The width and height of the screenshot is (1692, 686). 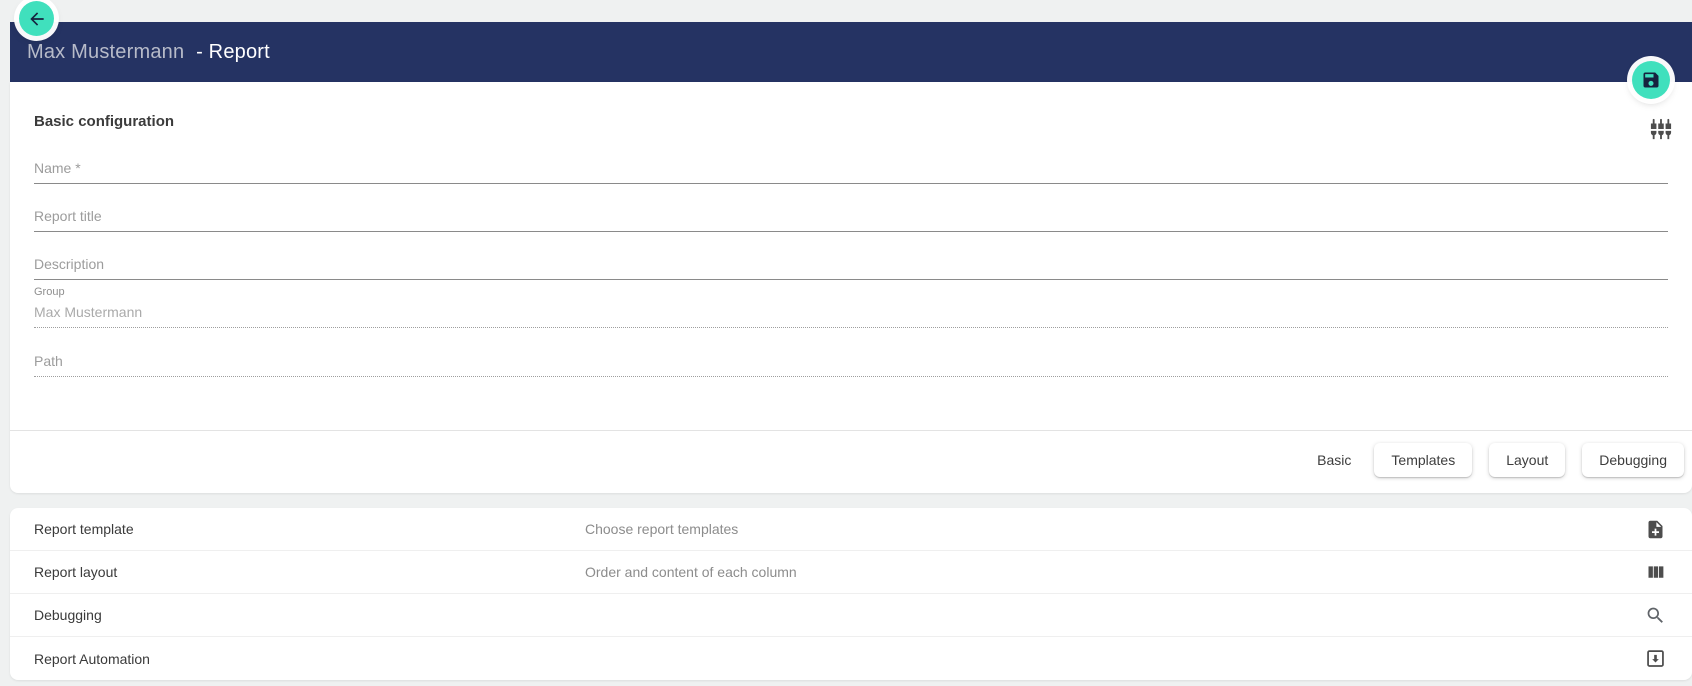 I want to click on row-label: Report Automation, so click(x=92, y=658).